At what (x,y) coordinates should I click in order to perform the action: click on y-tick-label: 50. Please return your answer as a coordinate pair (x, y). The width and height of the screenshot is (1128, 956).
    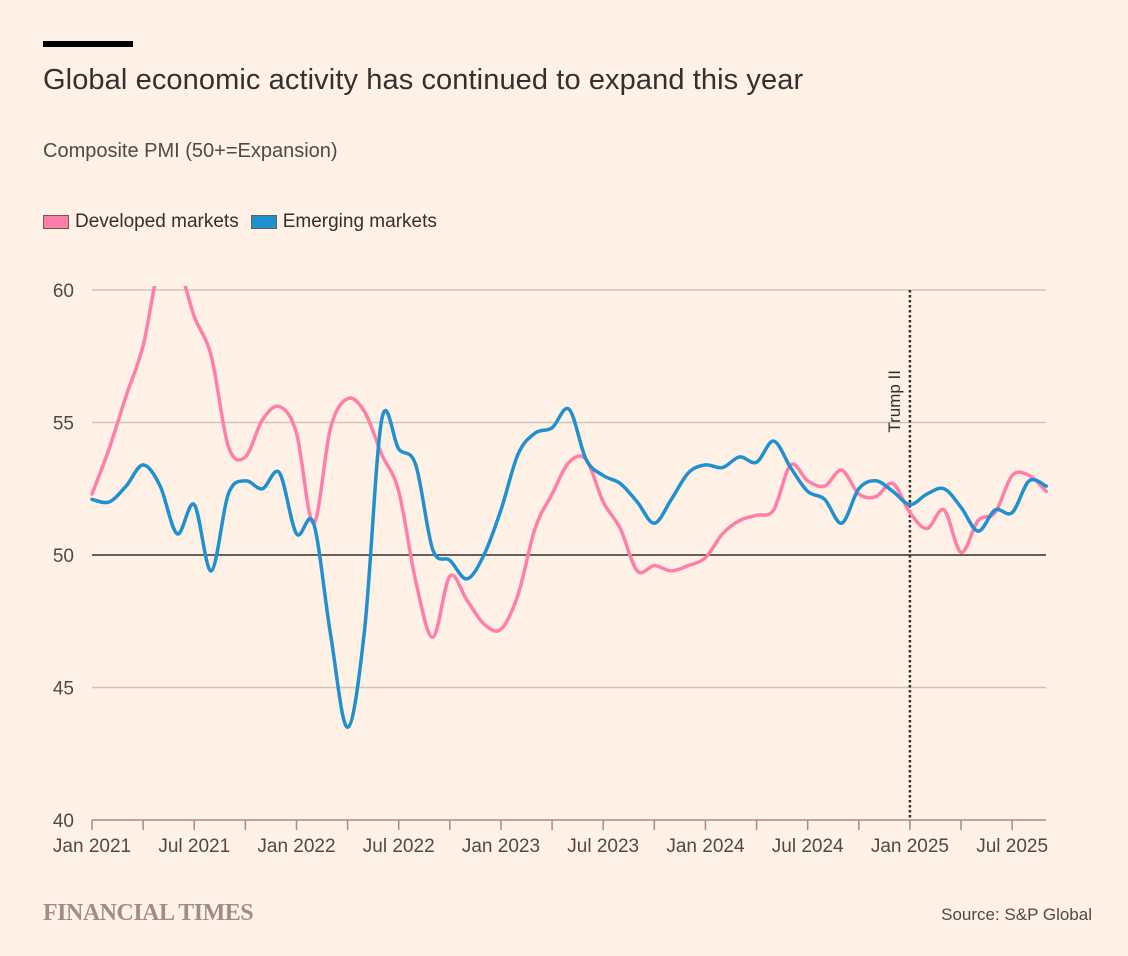
    Looking at the image, I should click on (63, 556).